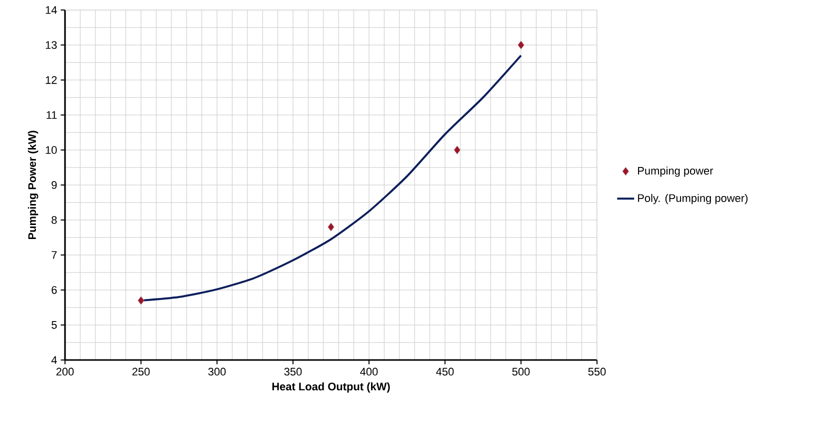 This screenshot has width=838, height=424. I want to click on y-tick-label: 7, so click(54, 255).